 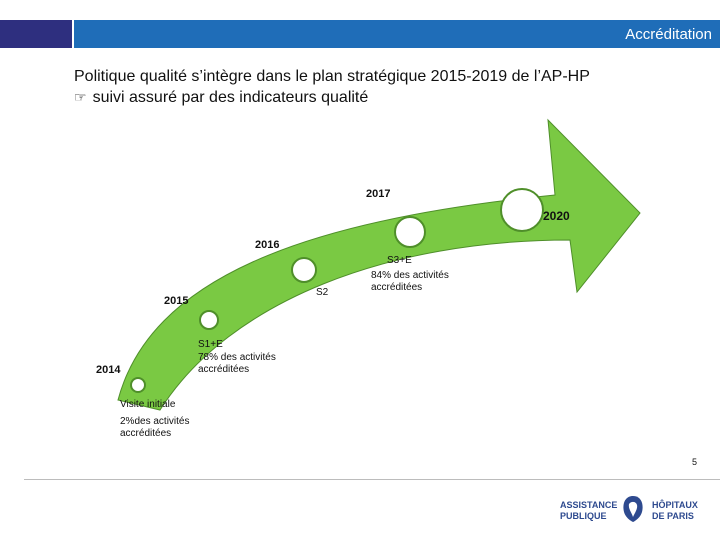 What do you see at coordinates (210, 344) in the screenshot?
I see `milestone-2015-title: S1+E` at bounding box center [210, 344].